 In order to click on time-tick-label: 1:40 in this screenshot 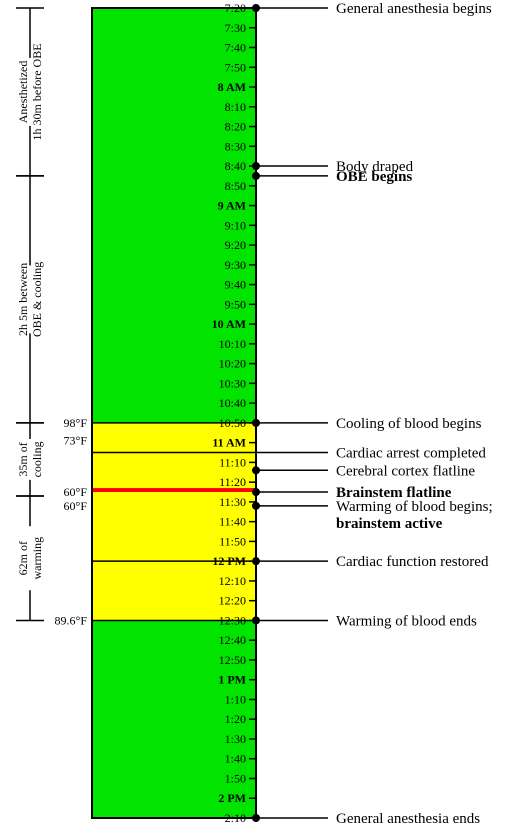, I will do `click(235, 759)`.